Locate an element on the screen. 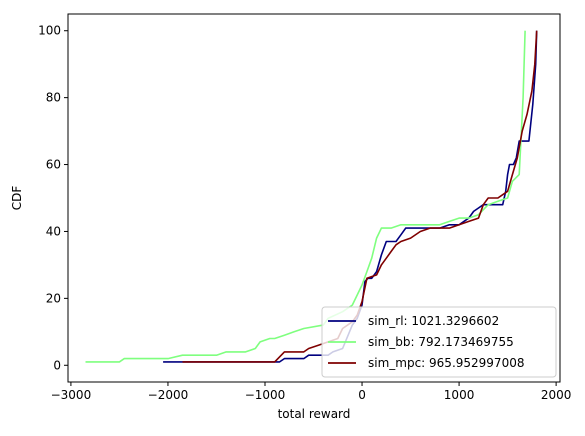 Image resolution: width=585 pixels, height=436 pixels. y-tick-label: 80 is located at coordinates (53, 98).